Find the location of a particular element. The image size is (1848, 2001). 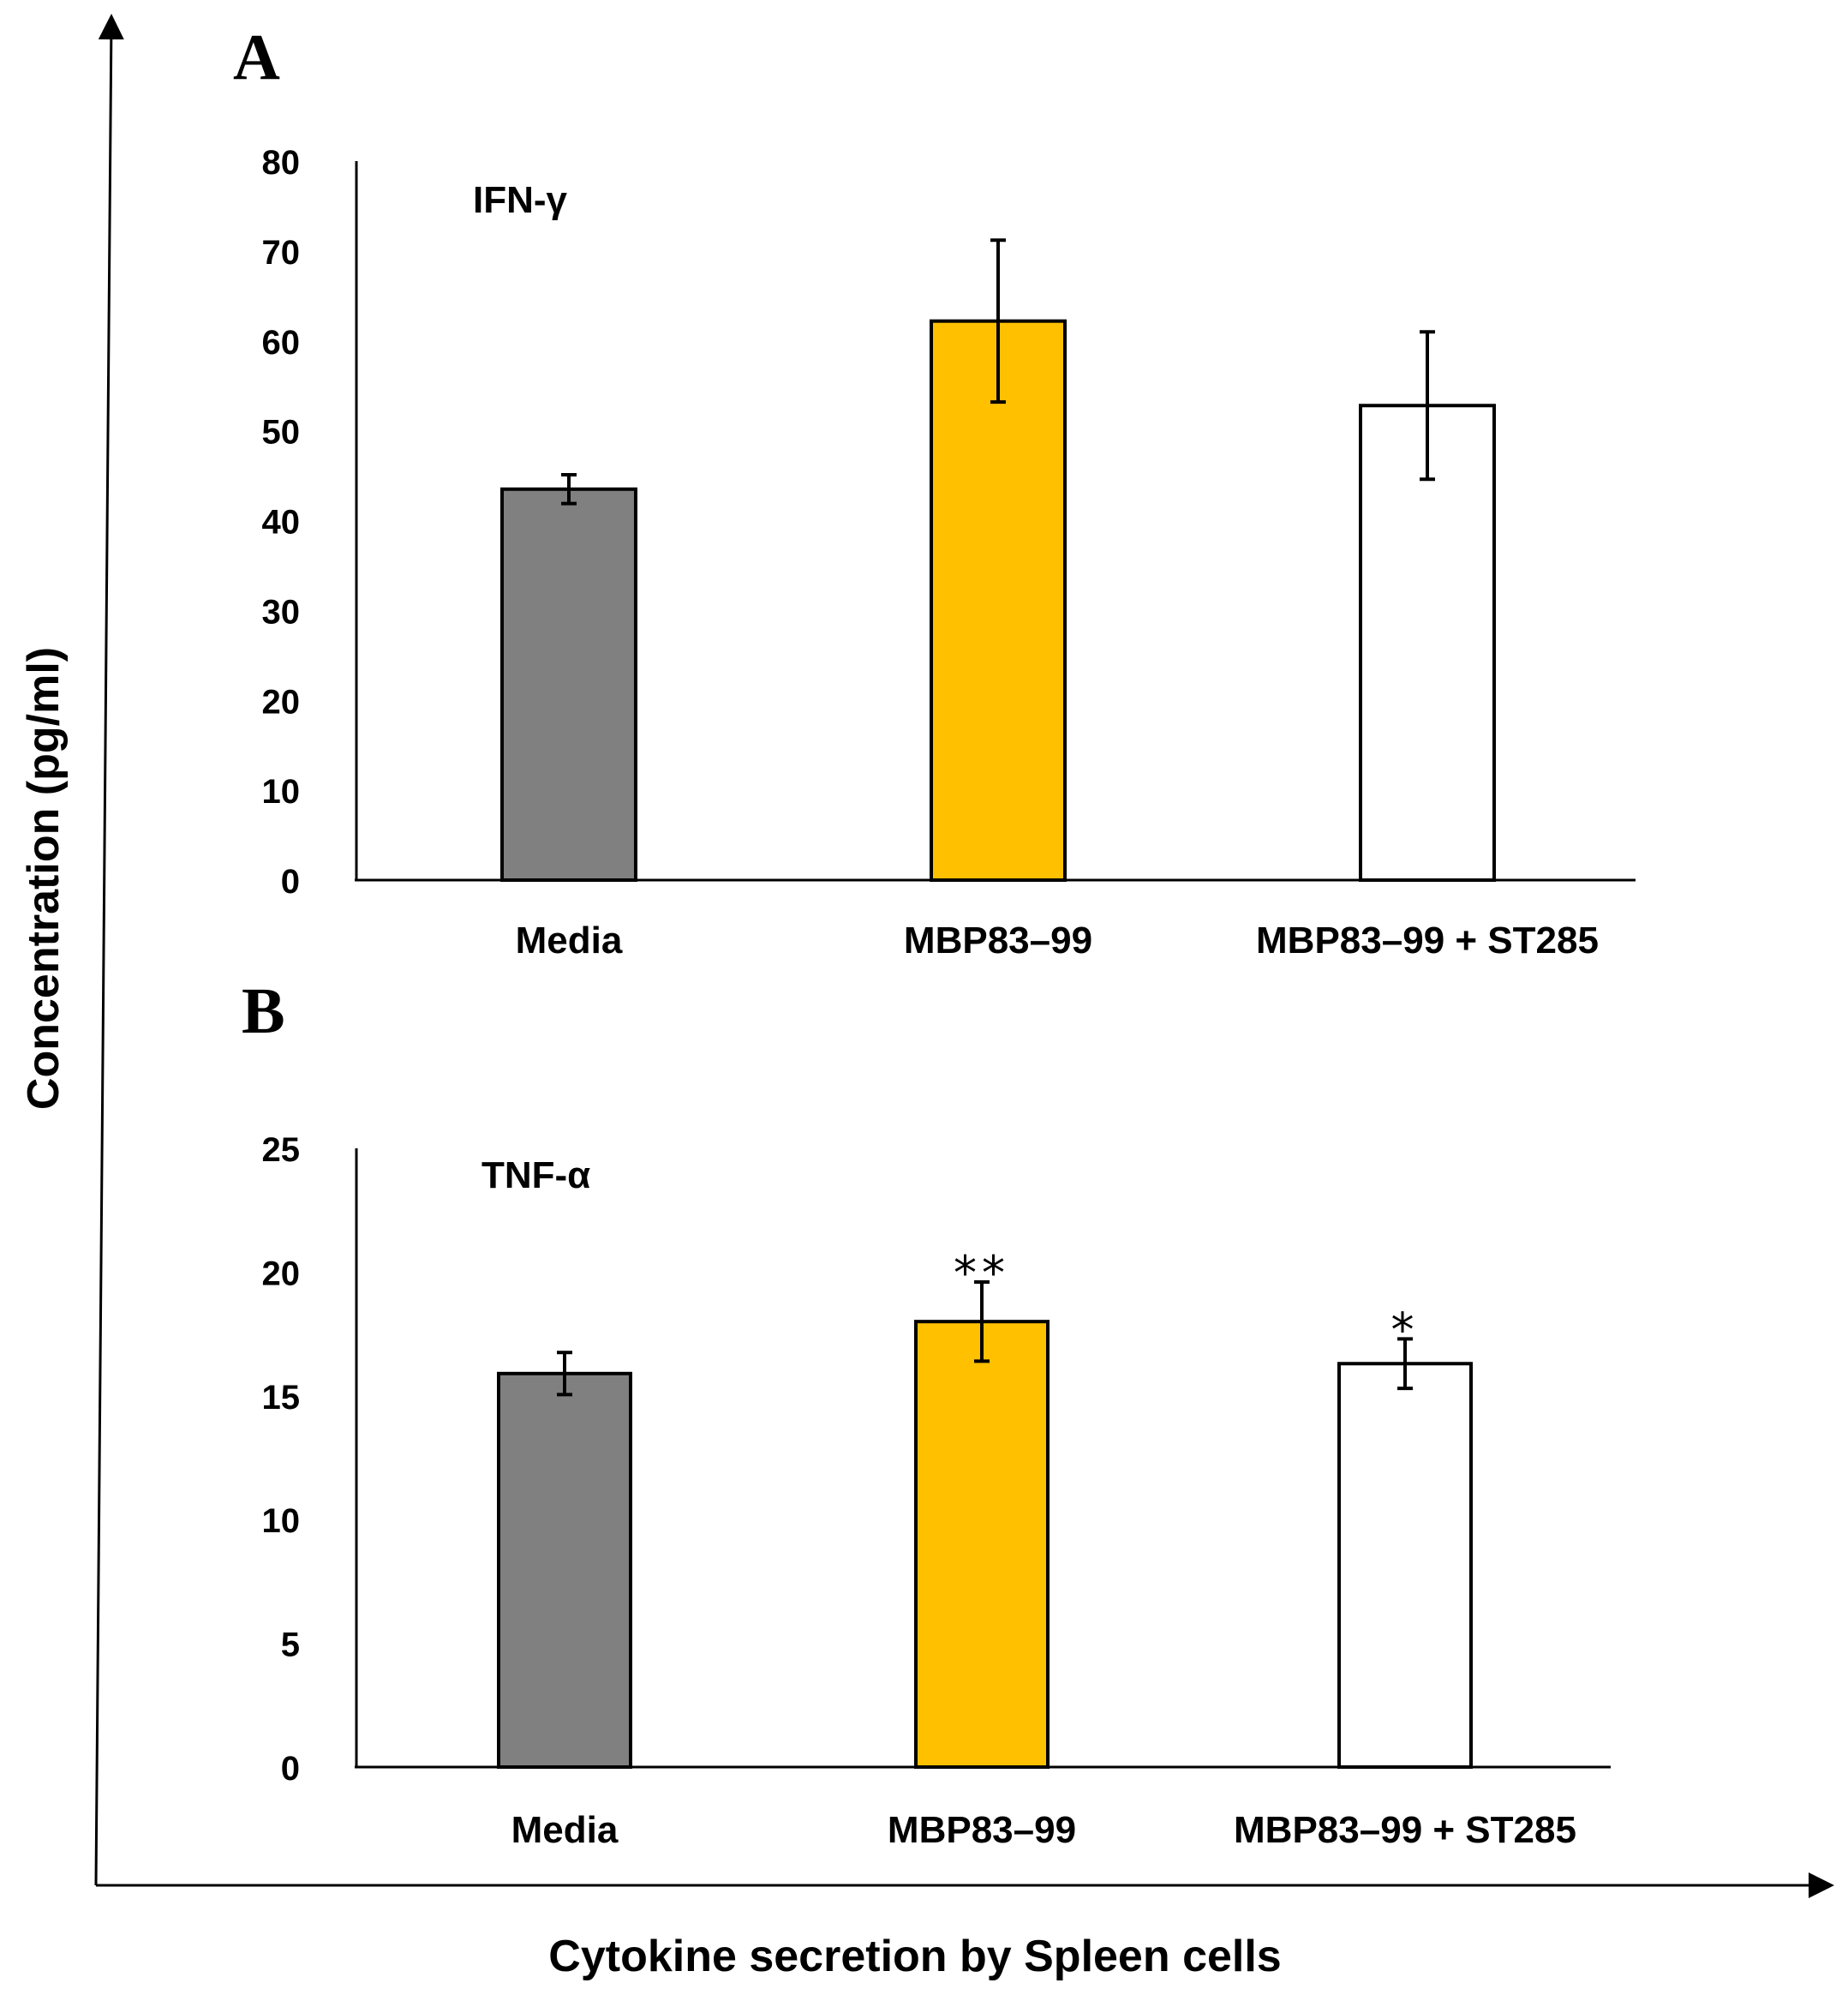

panel-b-letter: B is located at coordinates (263, 1011).